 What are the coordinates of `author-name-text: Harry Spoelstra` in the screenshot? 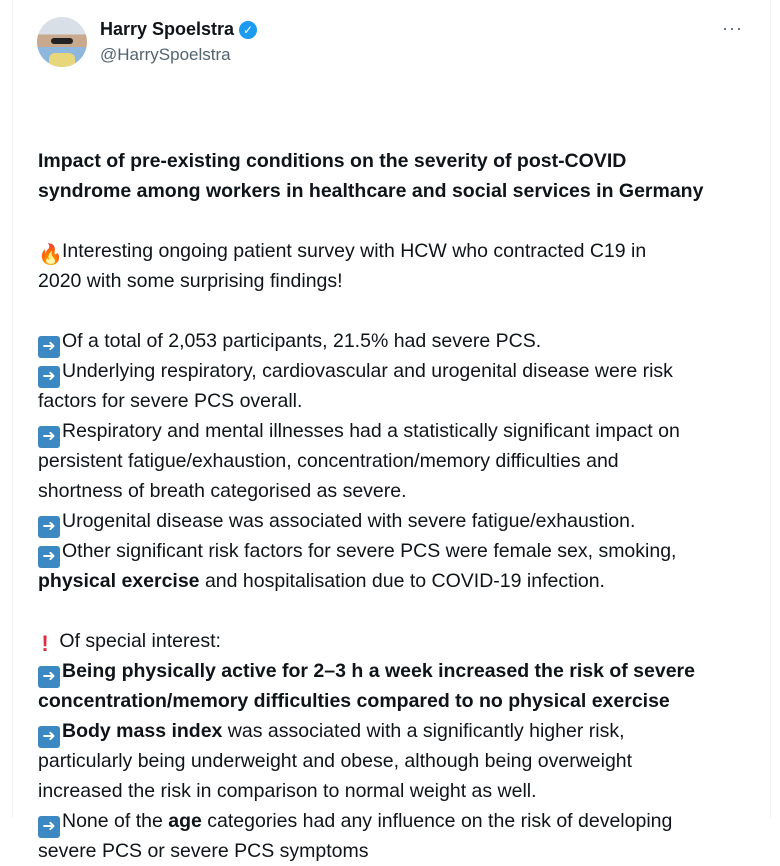 It's located at (167, 29).